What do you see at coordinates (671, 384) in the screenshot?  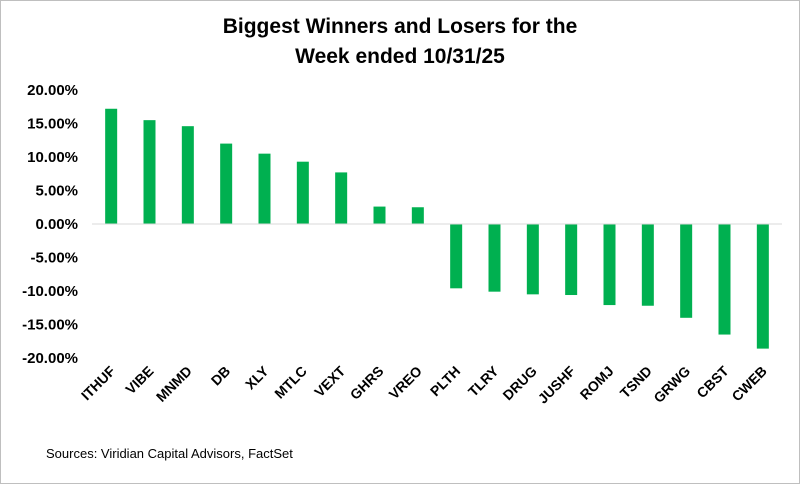 I see `x-tick-label: GRWG` at bounding box center [671, 384].